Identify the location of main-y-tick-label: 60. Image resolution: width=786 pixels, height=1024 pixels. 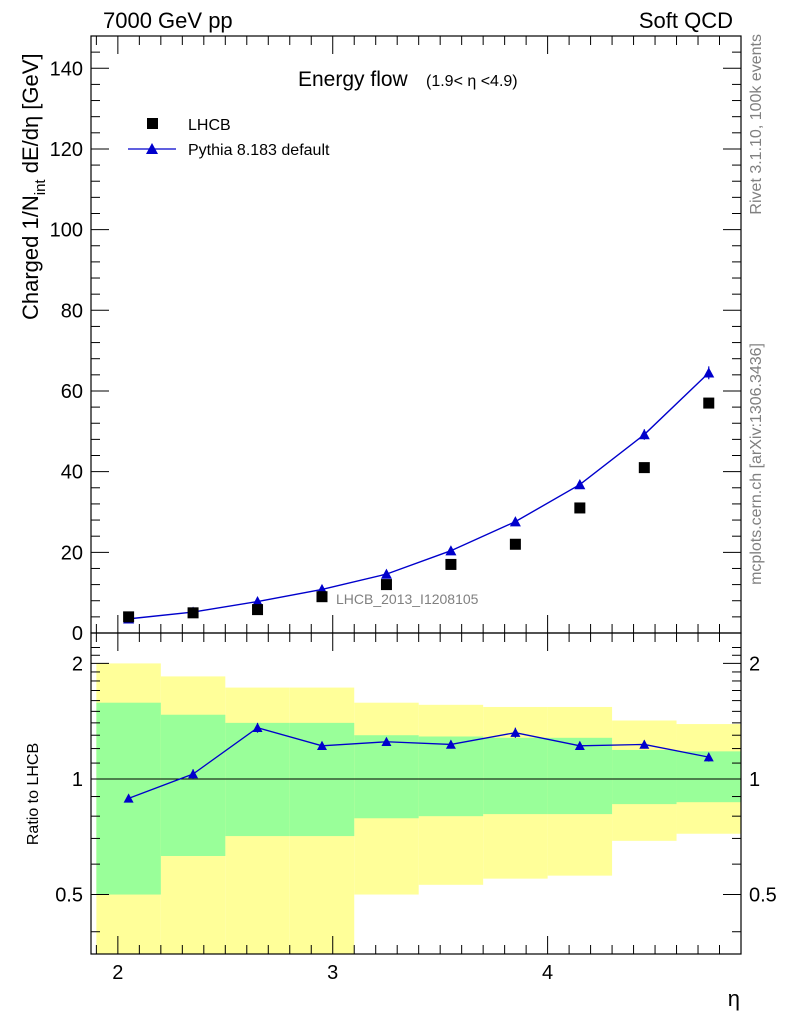
(72, 392).